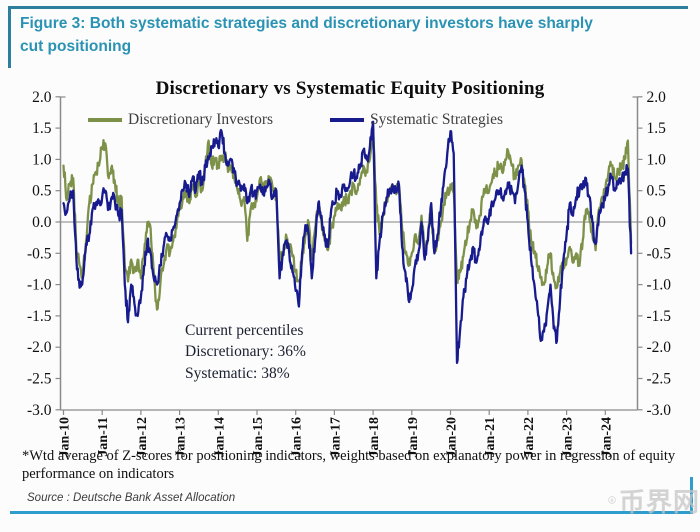 The width and height of the screenshot is (700, 532). I want to click on watermark: ₿ 币界网, so click(654, 500).